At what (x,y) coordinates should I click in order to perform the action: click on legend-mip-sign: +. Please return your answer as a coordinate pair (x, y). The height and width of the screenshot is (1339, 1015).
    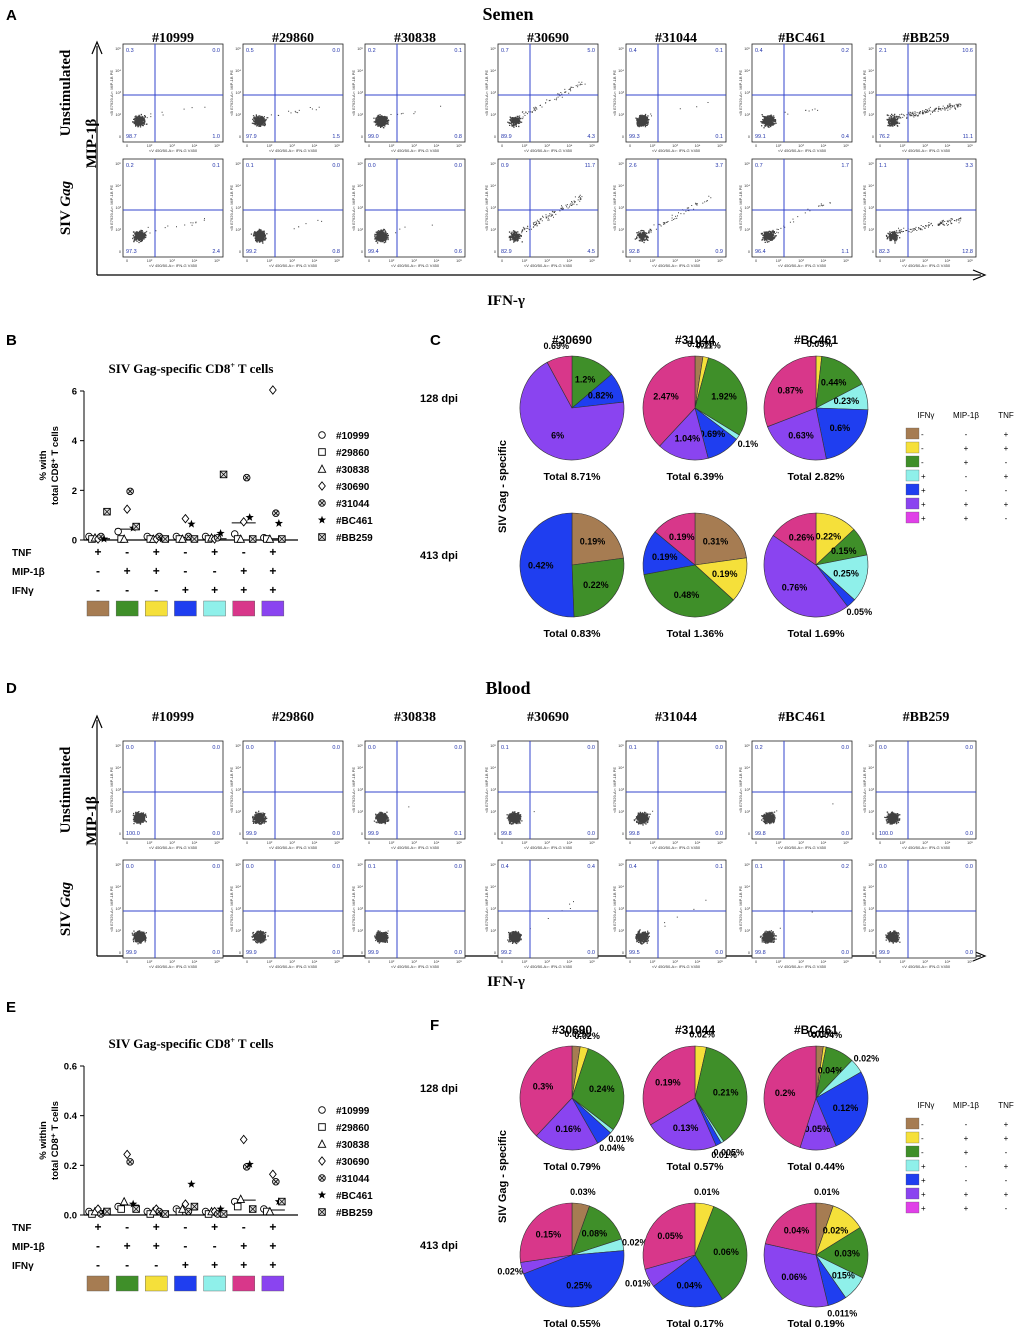
    Looking at the image, I should click on (966, 1152).